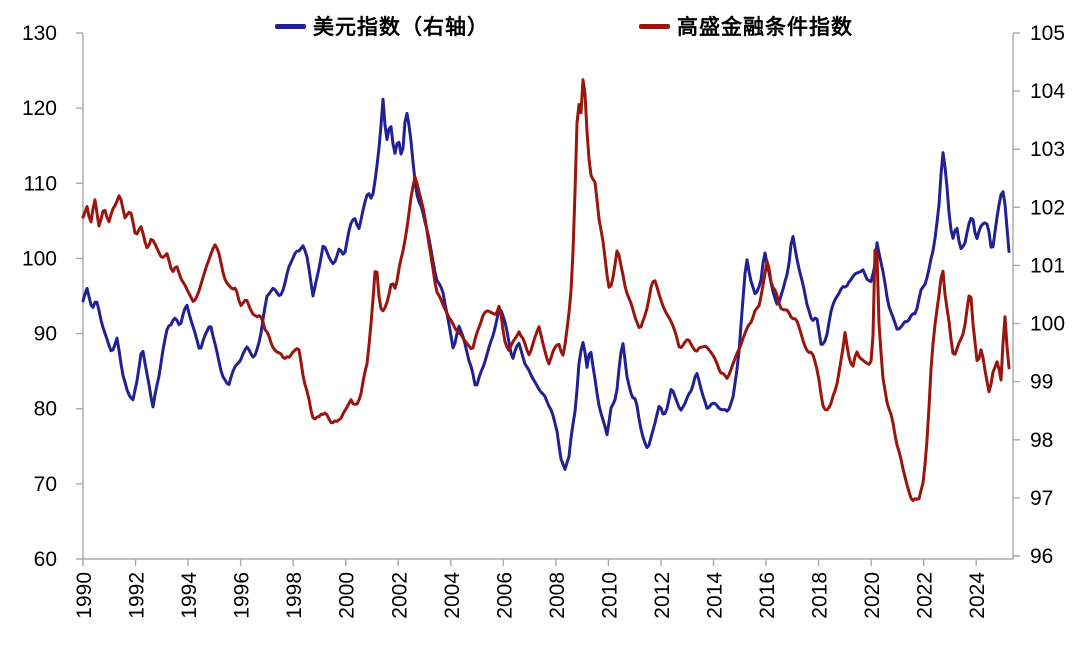 The width and height of the screenshot is (1080, 645). What do you see at coordinates (1041, 556) in the screenshot?
I see `y-axis-right-tick-label: 96` at bounding box center [1041, 556].